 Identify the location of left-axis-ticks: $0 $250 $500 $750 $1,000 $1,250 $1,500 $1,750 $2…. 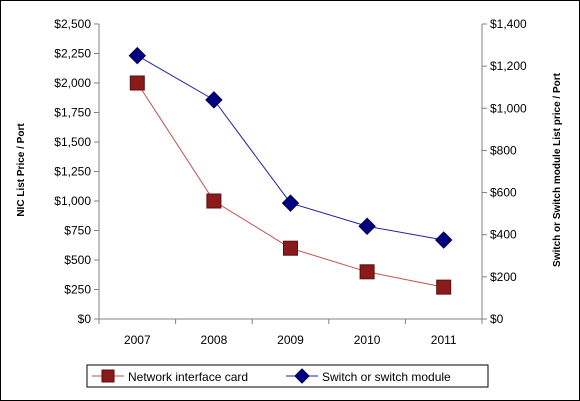
(76, 171).